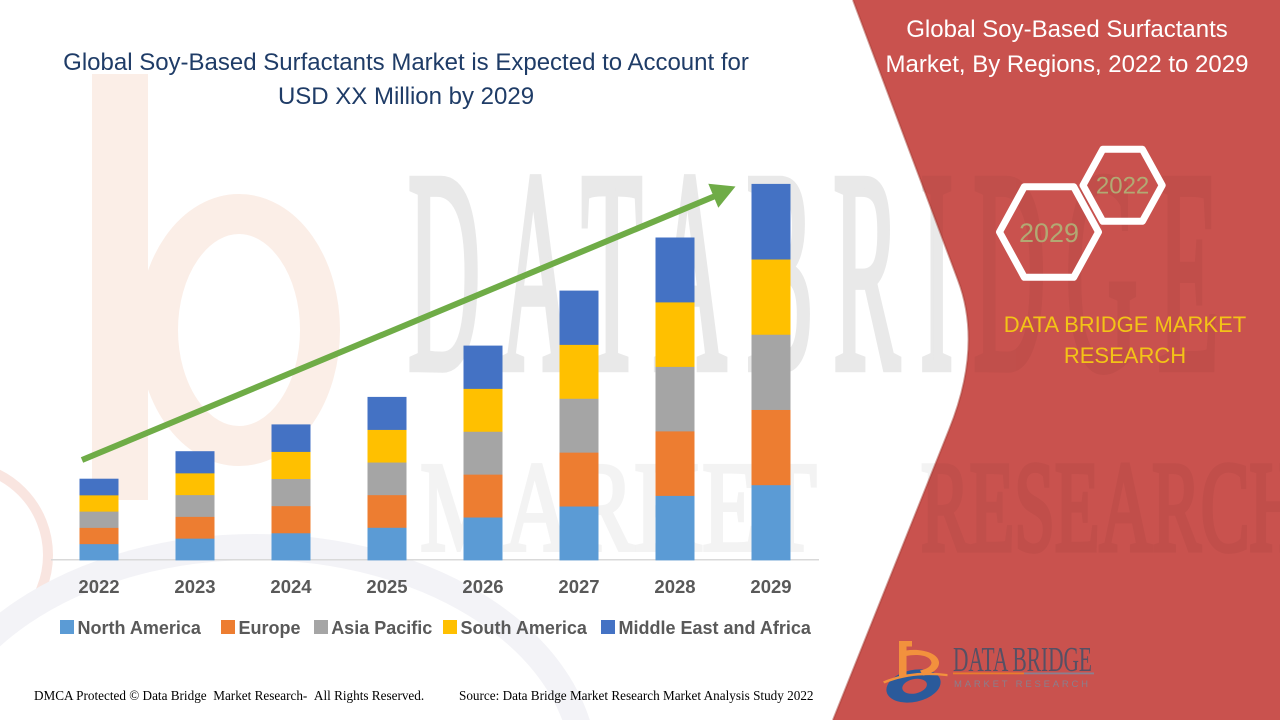 The width and height of the screenshot is (1280, 720). I want to click on svg-text: 2022, so click(1122, 186).